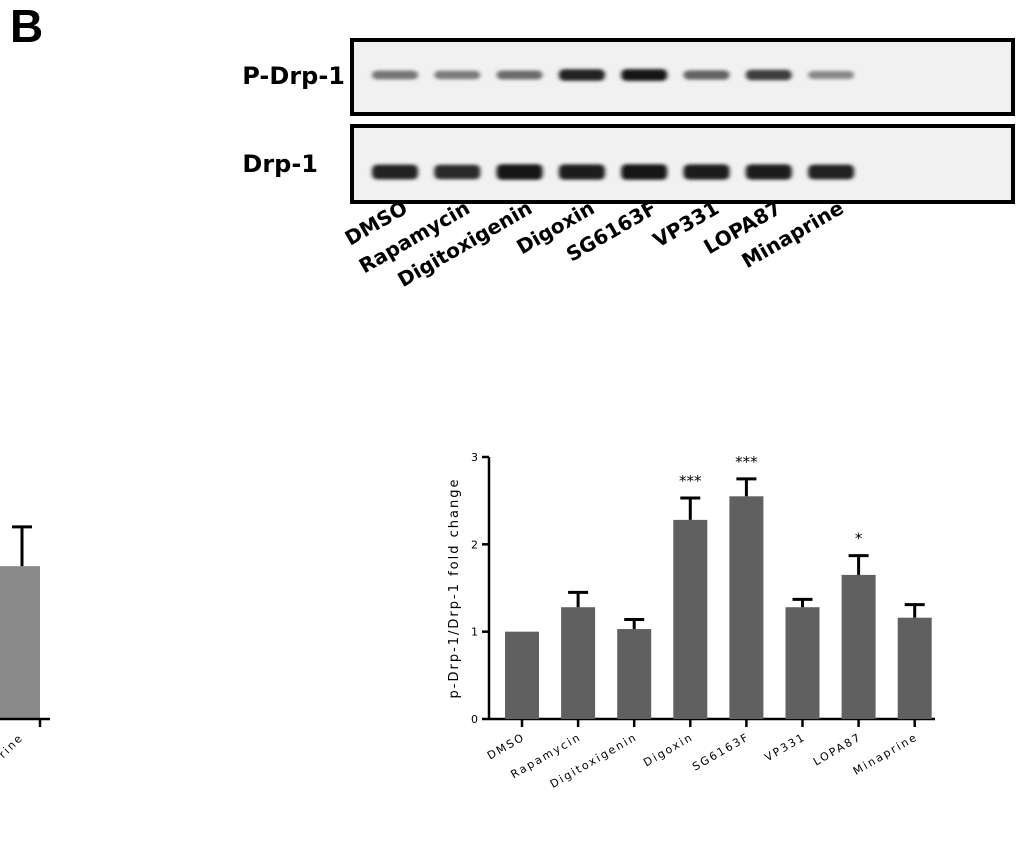  Describe the element at coordinates (474, 457) in the screenshot. I see `y-tick-label: 3` at that location.